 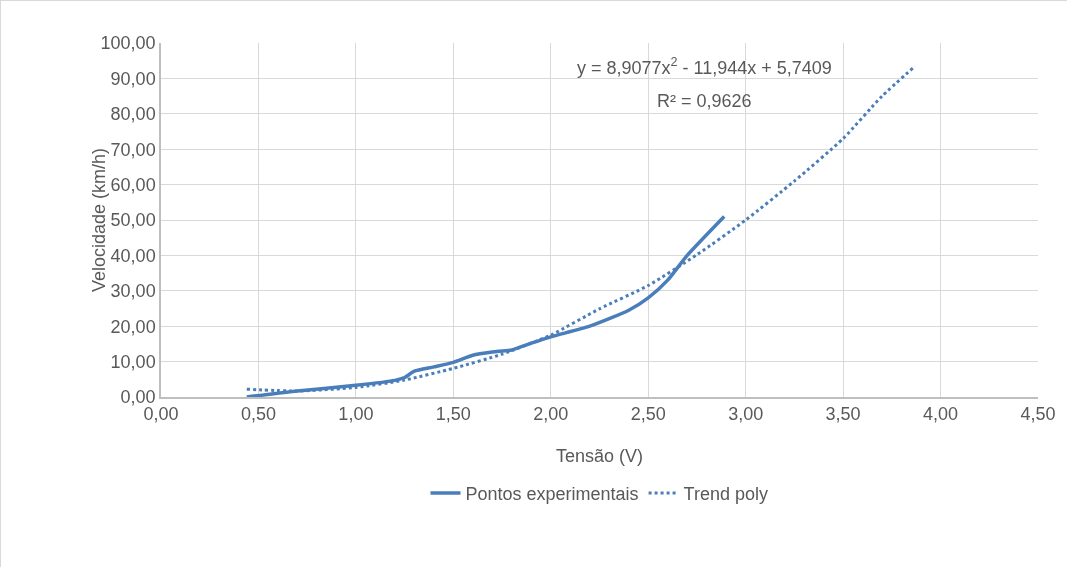 I want to click on y-tick-label: 70,00, so click(x=133, y=149).